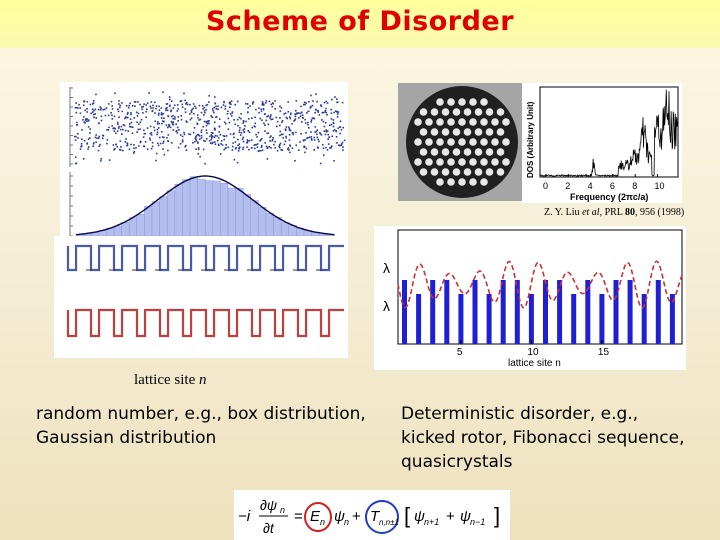 The height and width of the screenshot is (540, 720). Describe the element at coordinates (117, 231) in the screenshot. I see `histogram-bar` at that location.